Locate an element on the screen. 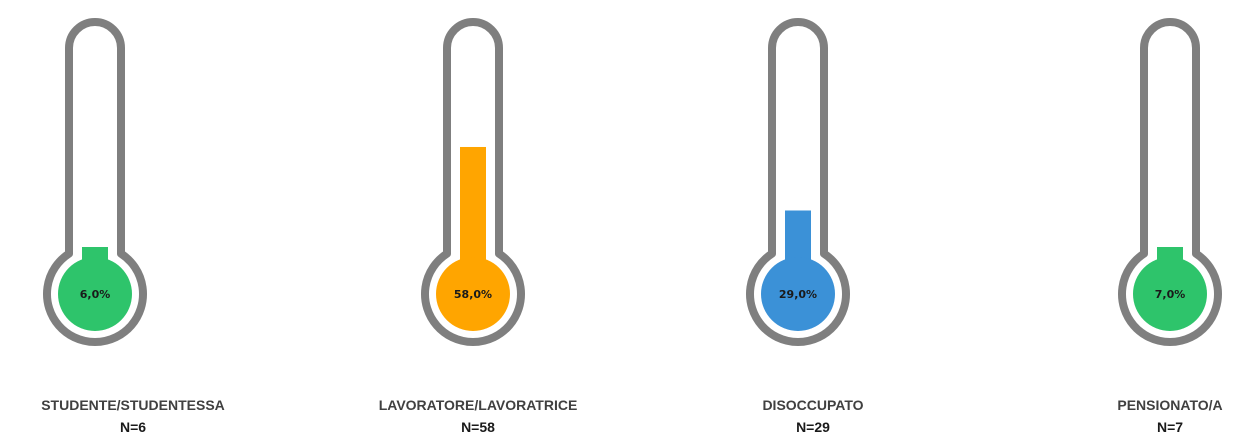  n-label: N=29 is located at coordinates (813, 427).